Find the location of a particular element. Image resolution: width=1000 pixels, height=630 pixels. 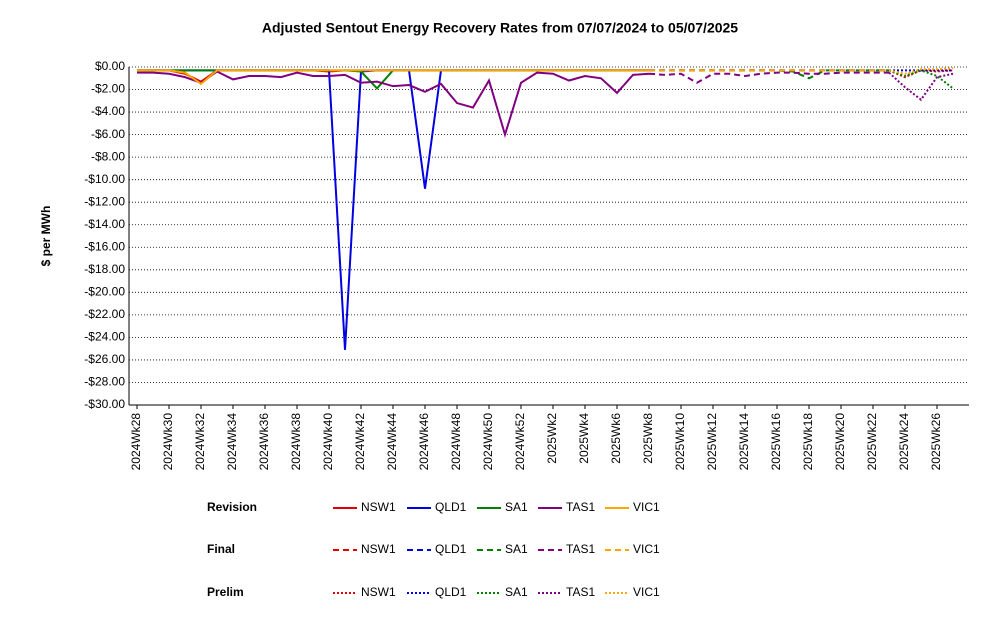

x-tick-label: 2025Wk4 is located at coordinates (584, 438).